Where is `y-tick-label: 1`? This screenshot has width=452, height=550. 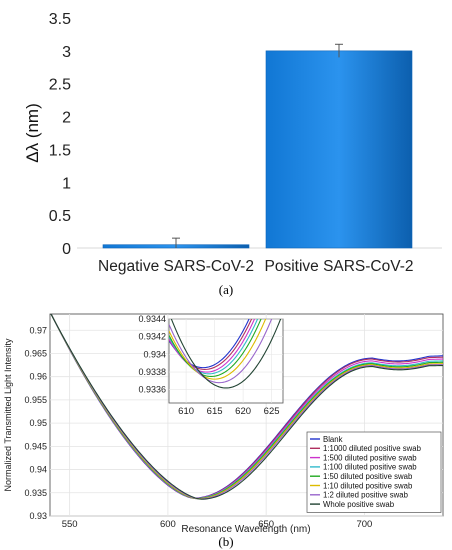
y-tick-label: 1 is located at coordinates (66, 183).